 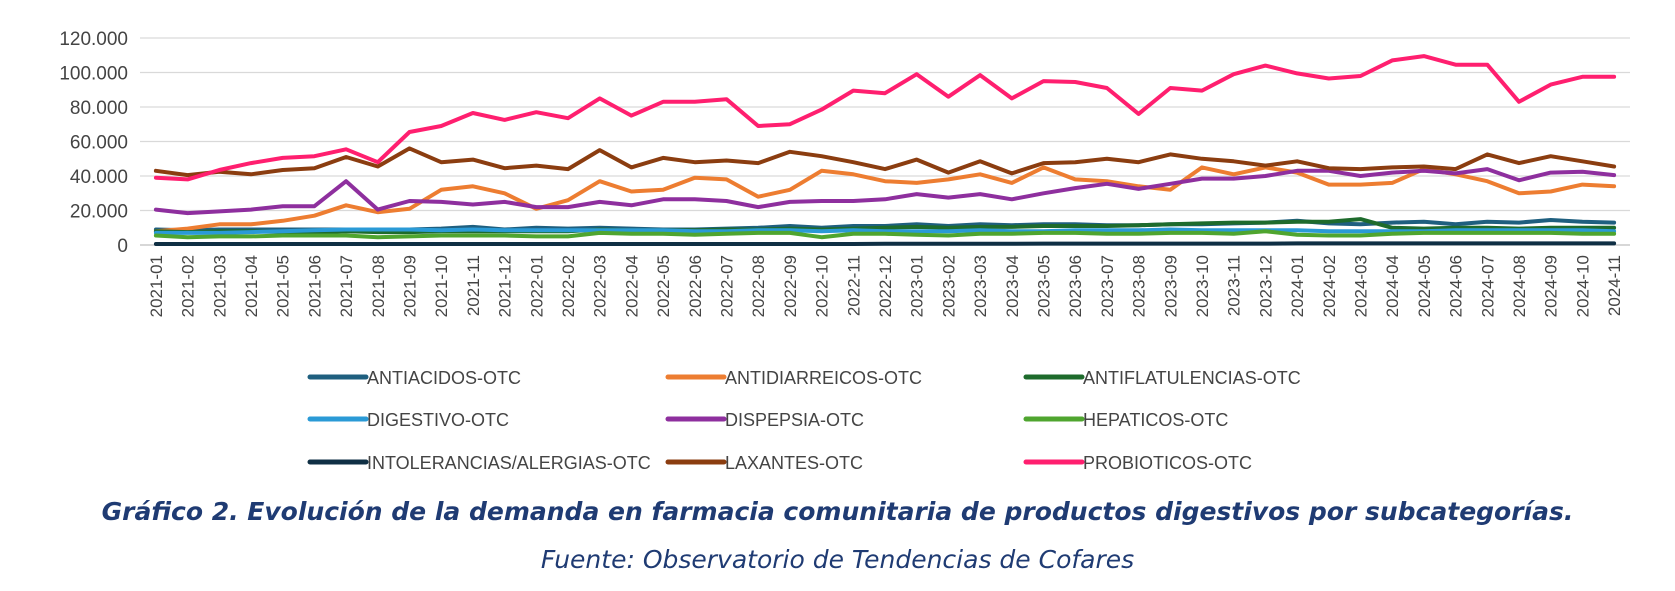 What do you see at coordinates (378, 286) in the screenshot?
I see `x-tick-label: 2021-08` at bounding box center [378, 286].